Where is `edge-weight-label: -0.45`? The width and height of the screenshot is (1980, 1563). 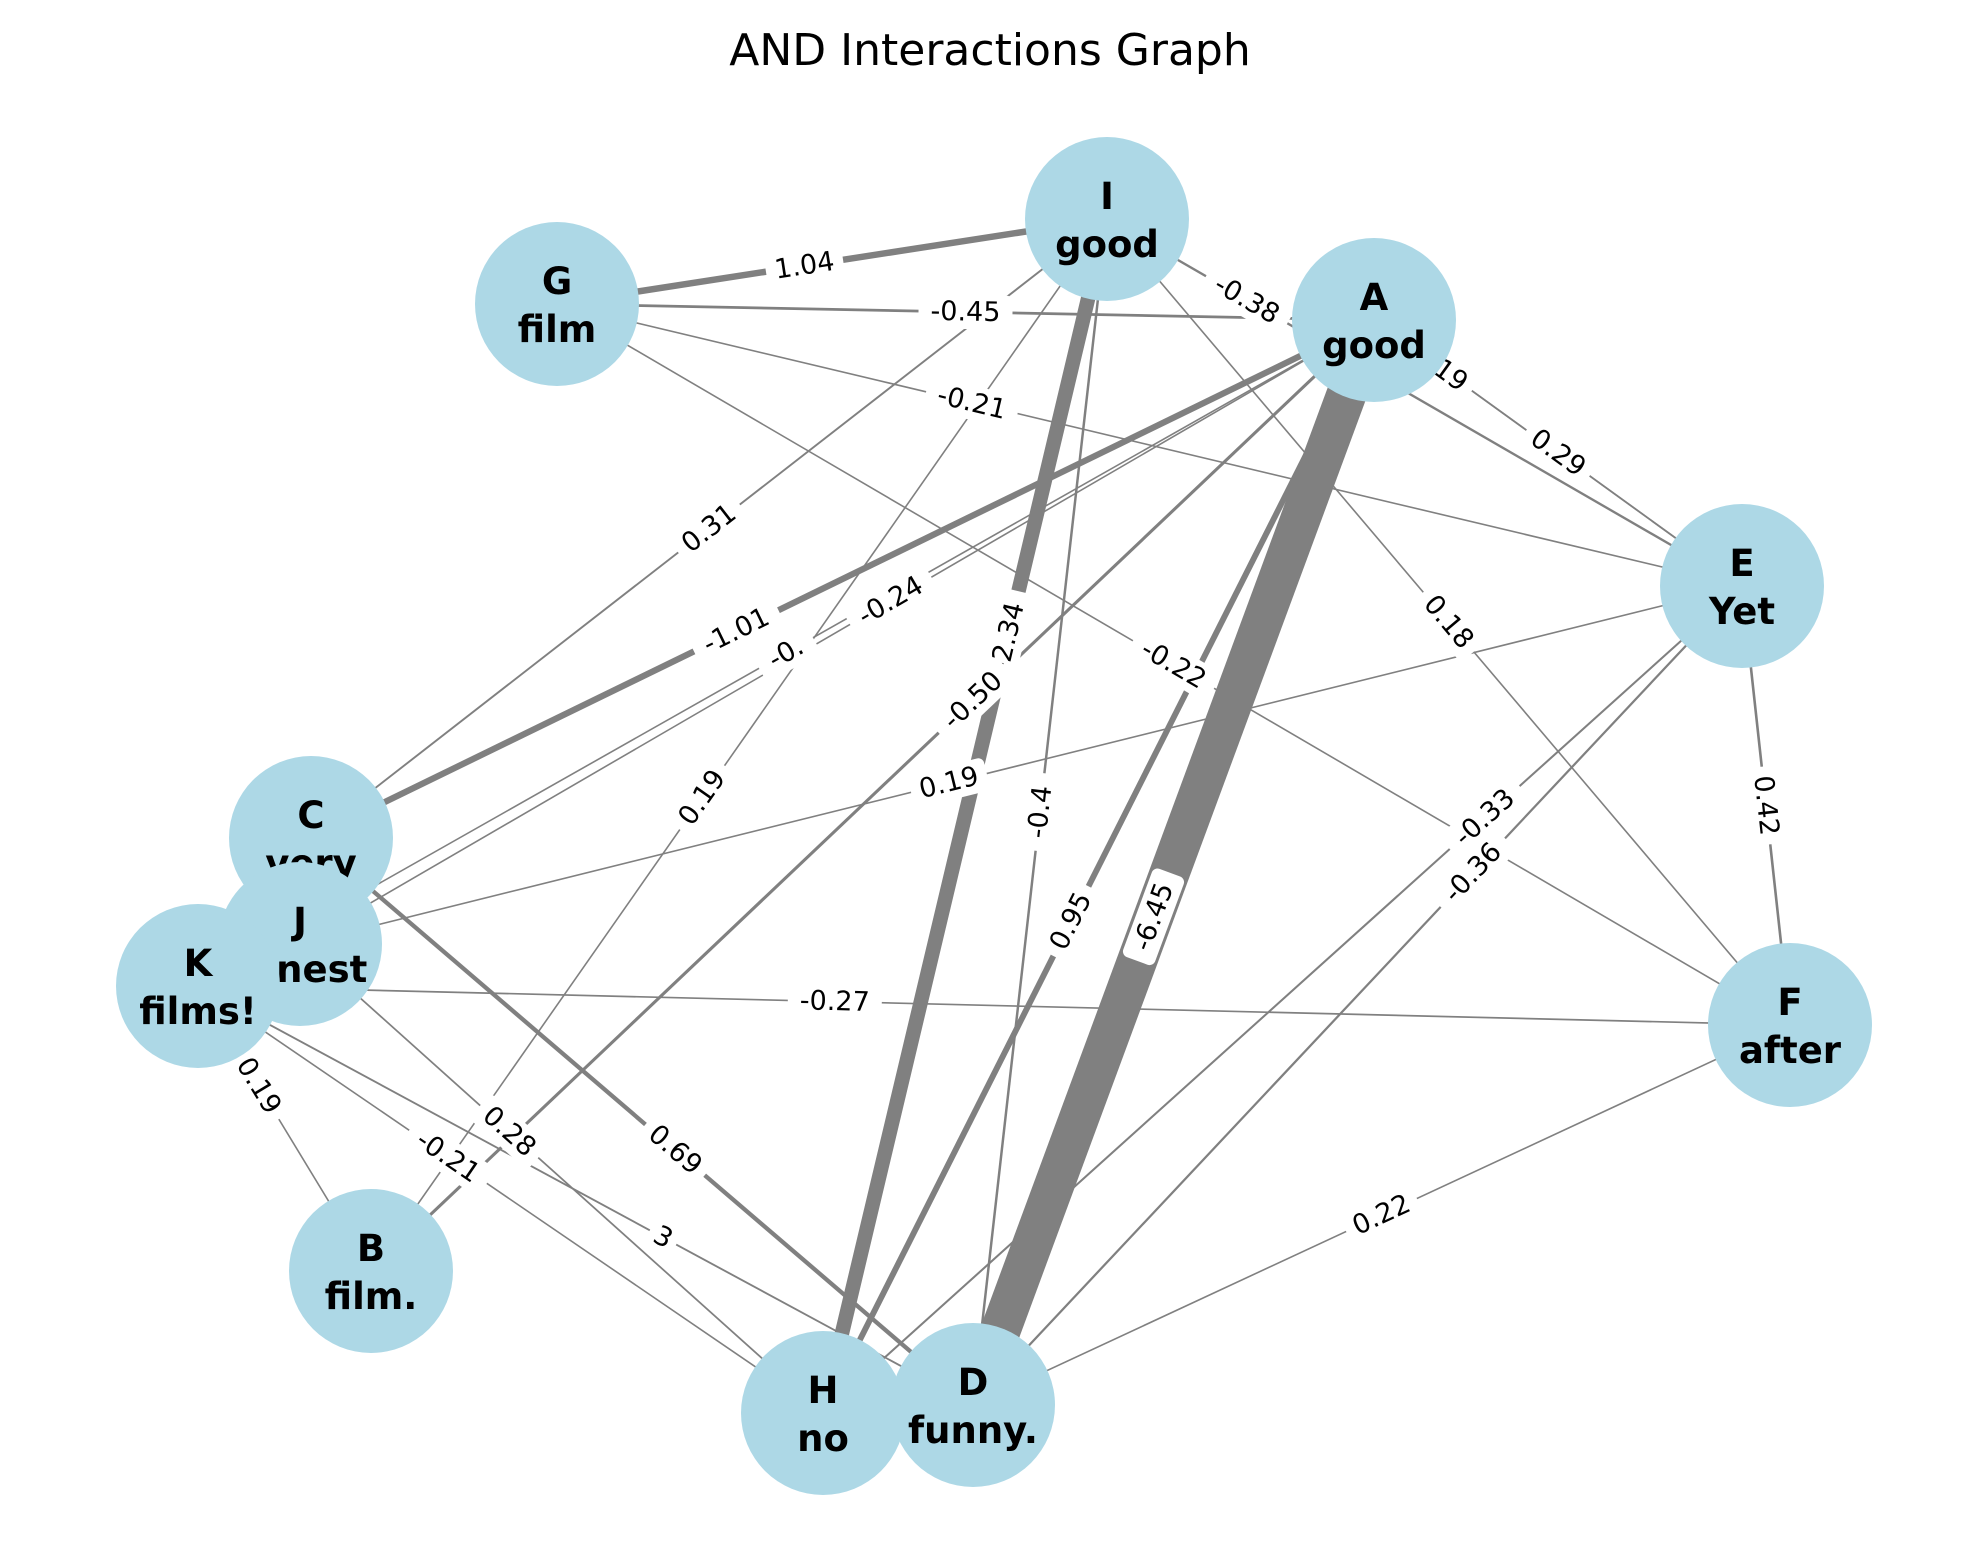 edge-weight-label: -0.45 is located at coordinates (965, 312).